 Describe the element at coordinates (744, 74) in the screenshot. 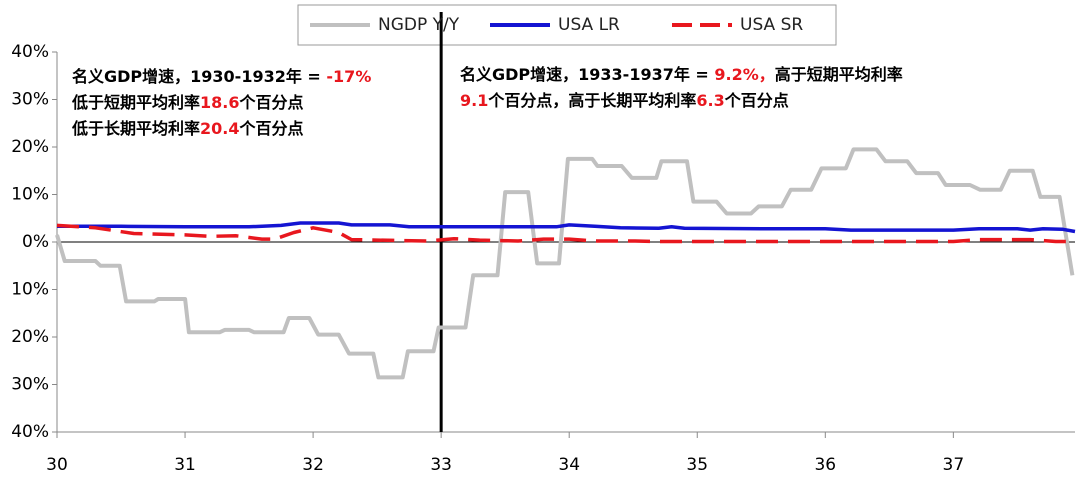

I see `annotation-part: 9.2%，` at that location.